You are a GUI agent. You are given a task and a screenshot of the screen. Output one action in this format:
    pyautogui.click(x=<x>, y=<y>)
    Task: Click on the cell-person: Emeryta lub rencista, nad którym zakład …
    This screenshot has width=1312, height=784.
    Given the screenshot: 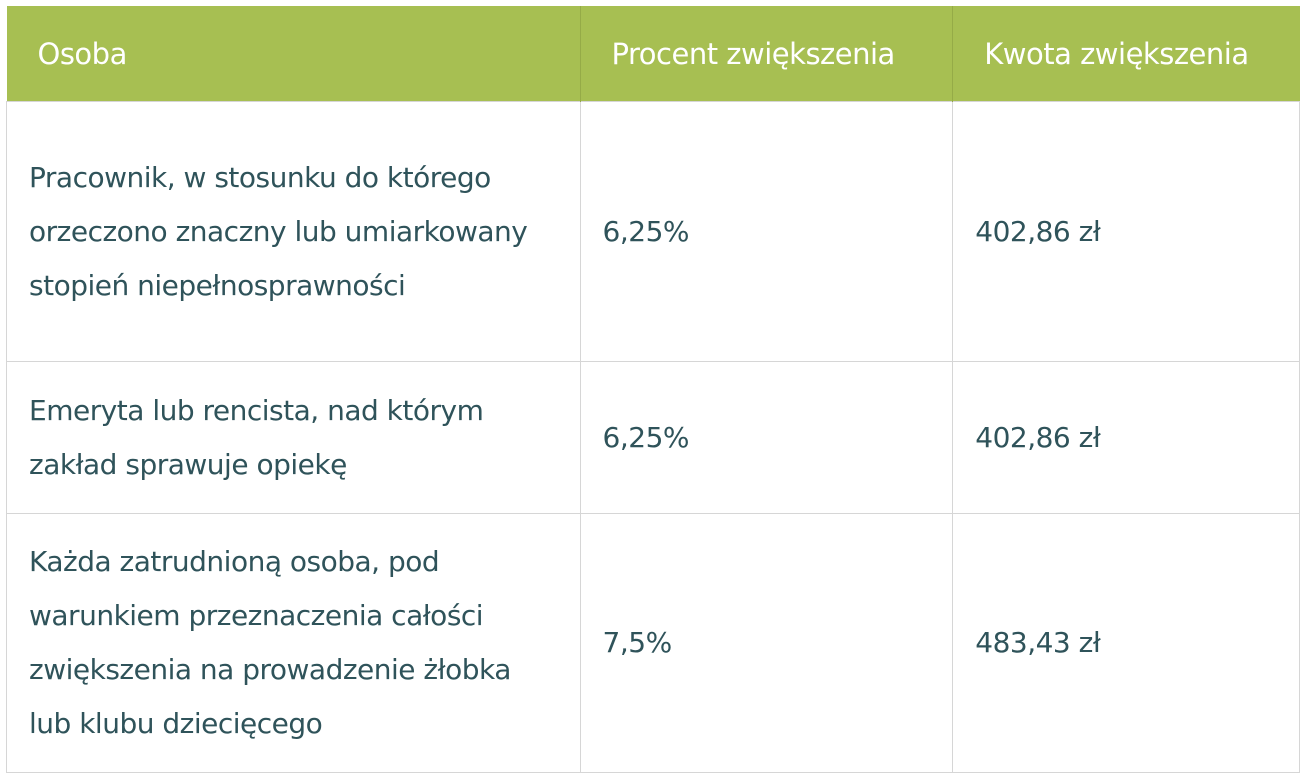 What is the action you would take?
    pyautogui.click(x=293, y=437)
    